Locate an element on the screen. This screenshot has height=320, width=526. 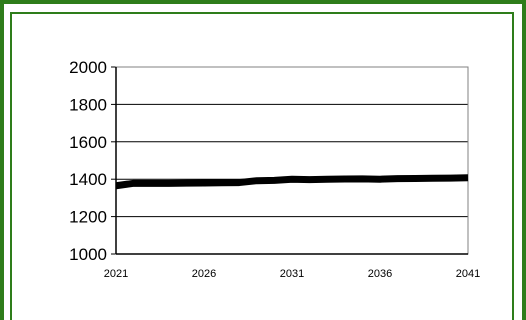
series-layer is located at coordinates (292, 182).